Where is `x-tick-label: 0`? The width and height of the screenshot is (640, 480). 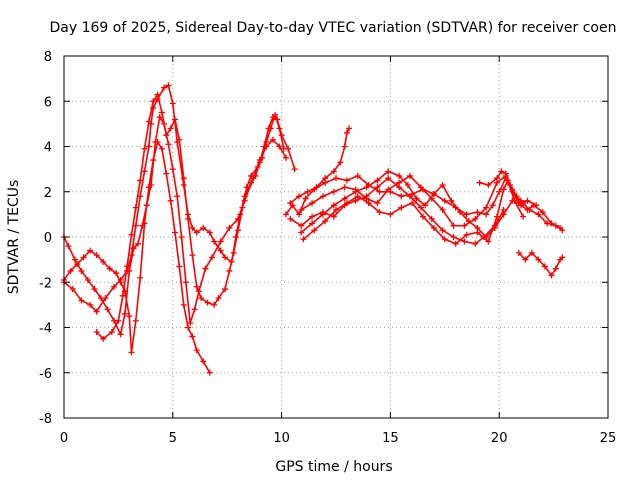 x-tick-label: 0 is located at coordinates (64, 438).